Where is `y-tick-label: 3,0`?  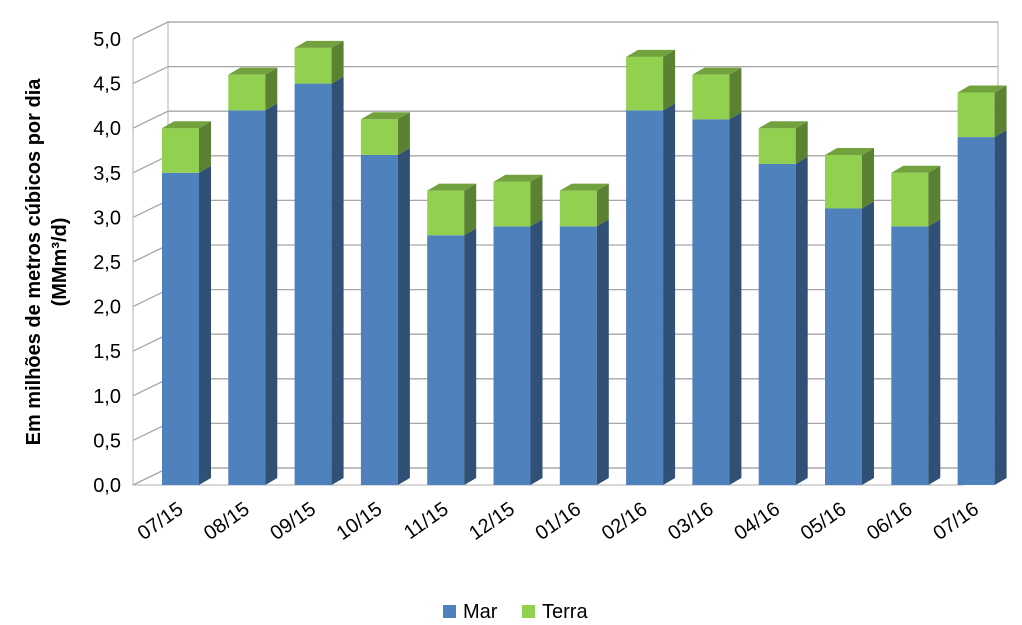
y-tick-label: 3,0 is located at coordinates (107, 218).